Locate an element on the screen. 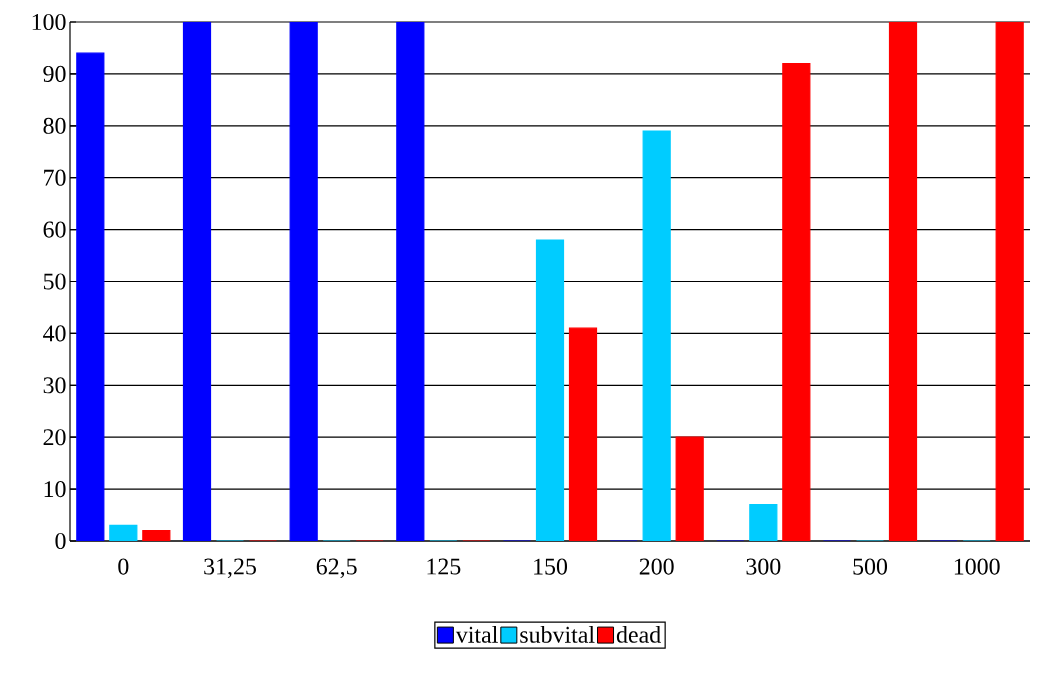 Image resolution: width=1038 pixels, height=674 pixels. y-tick-label: 90 is located at coordinates (54, 73).